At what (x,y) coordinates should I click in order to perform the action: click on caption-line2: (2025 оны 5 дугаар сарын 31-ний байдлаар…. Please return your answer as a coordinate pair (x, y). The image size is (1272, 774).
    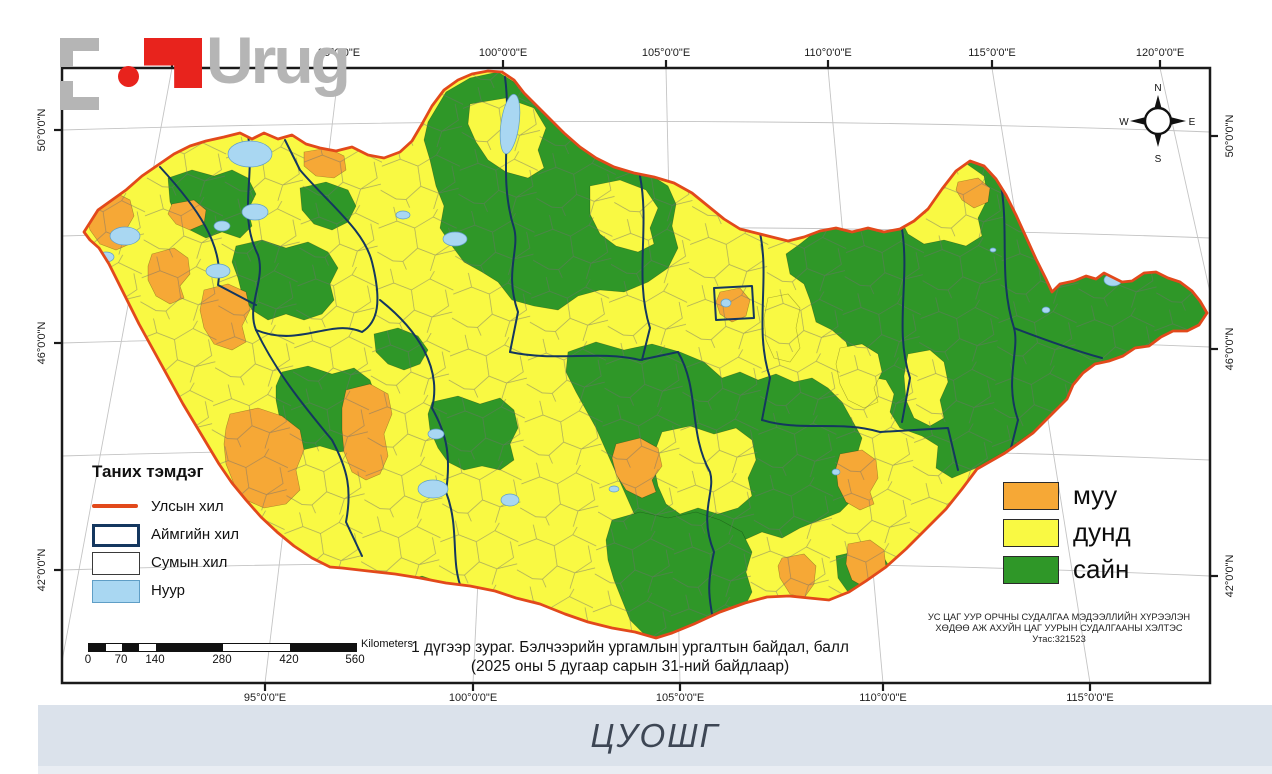
    Looking at the image, I should click on (630, 666).